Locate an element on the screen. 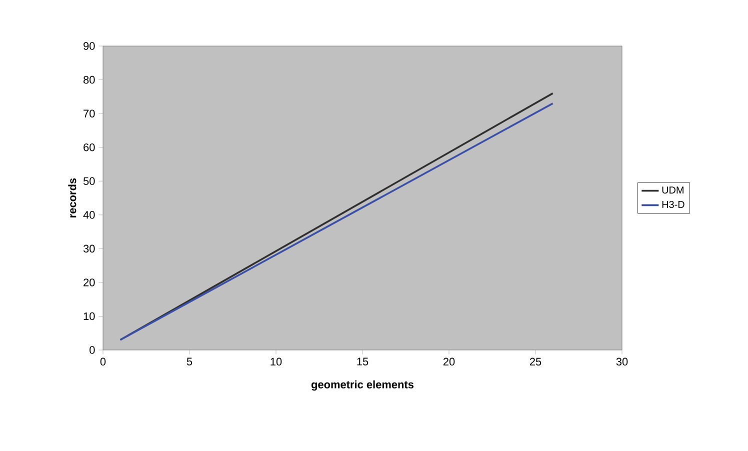 Image resolution: width=748 pixels, height=451 pixels. x-tick-label: 10 is located at coordinates (276, 362).